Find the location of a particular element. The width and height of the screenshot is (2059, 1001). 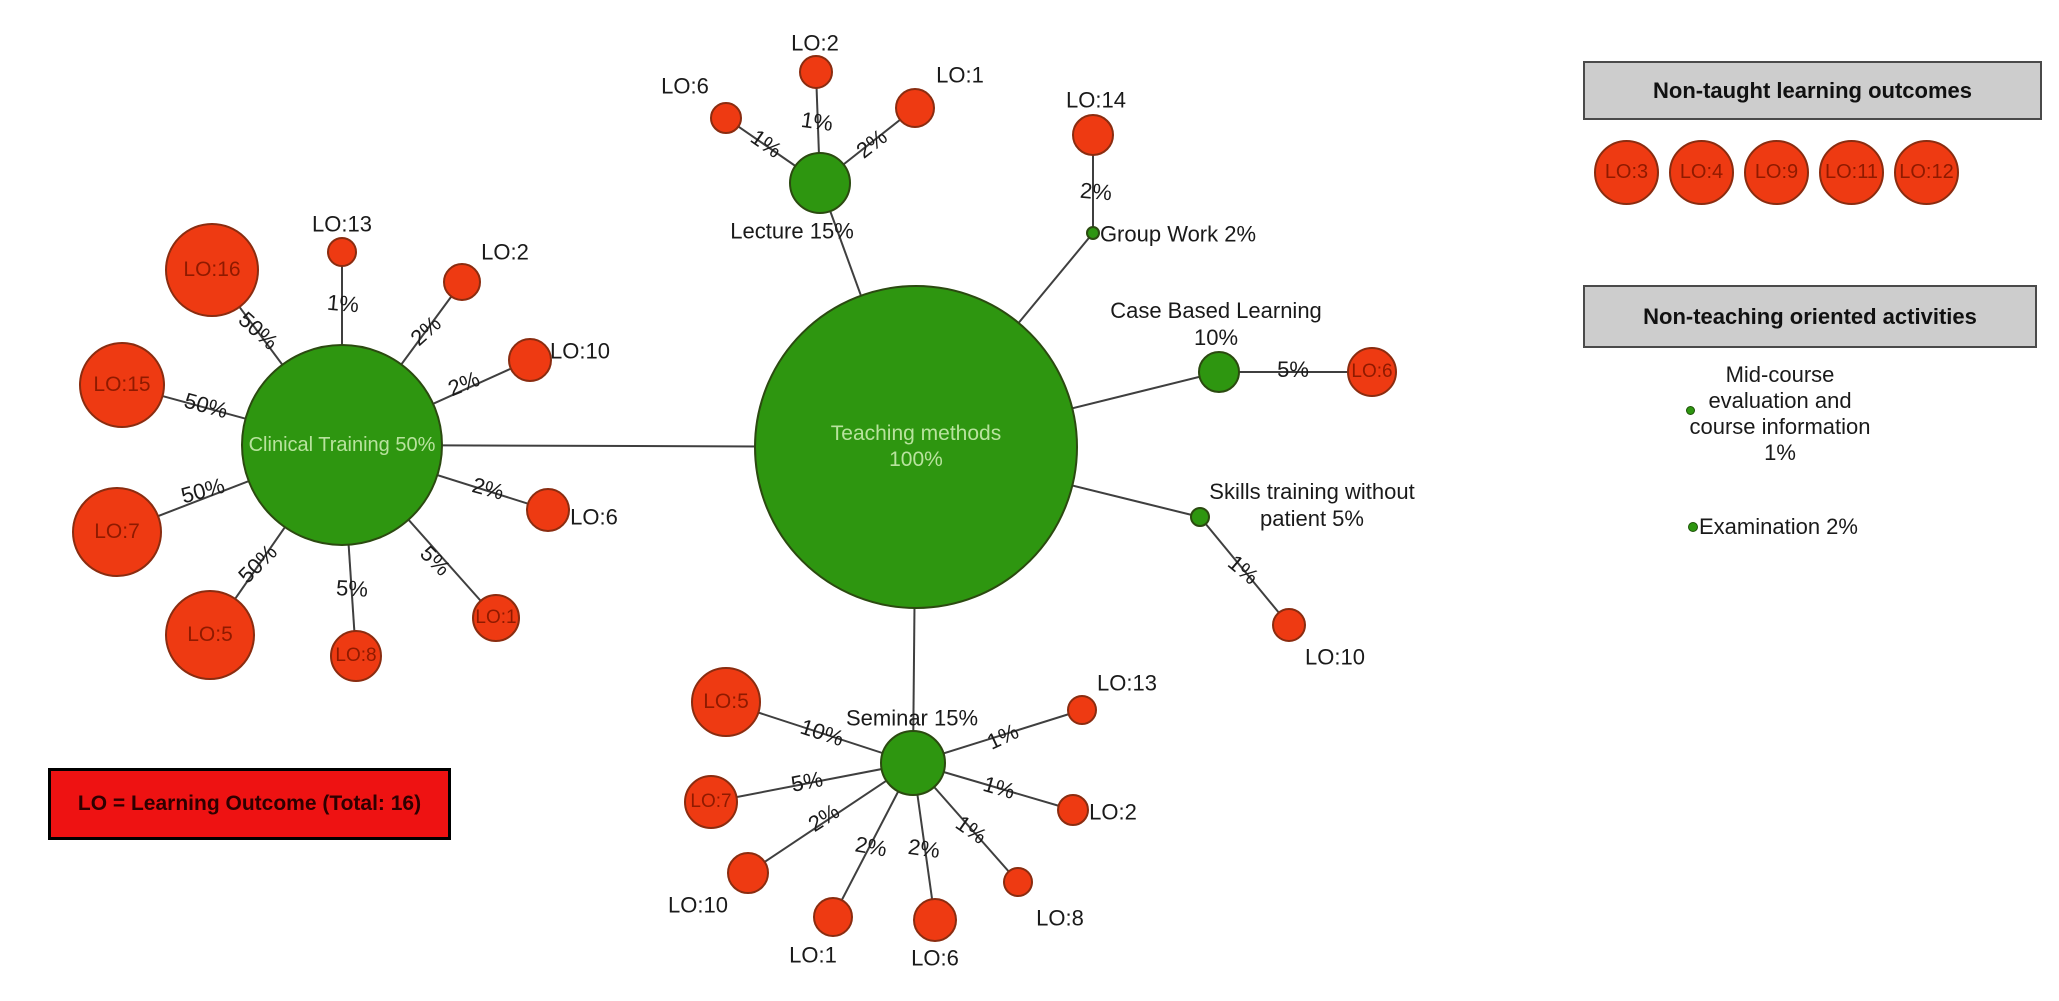

node-label-cl-lo5: LO:5 is located at coordinates (210, 634).